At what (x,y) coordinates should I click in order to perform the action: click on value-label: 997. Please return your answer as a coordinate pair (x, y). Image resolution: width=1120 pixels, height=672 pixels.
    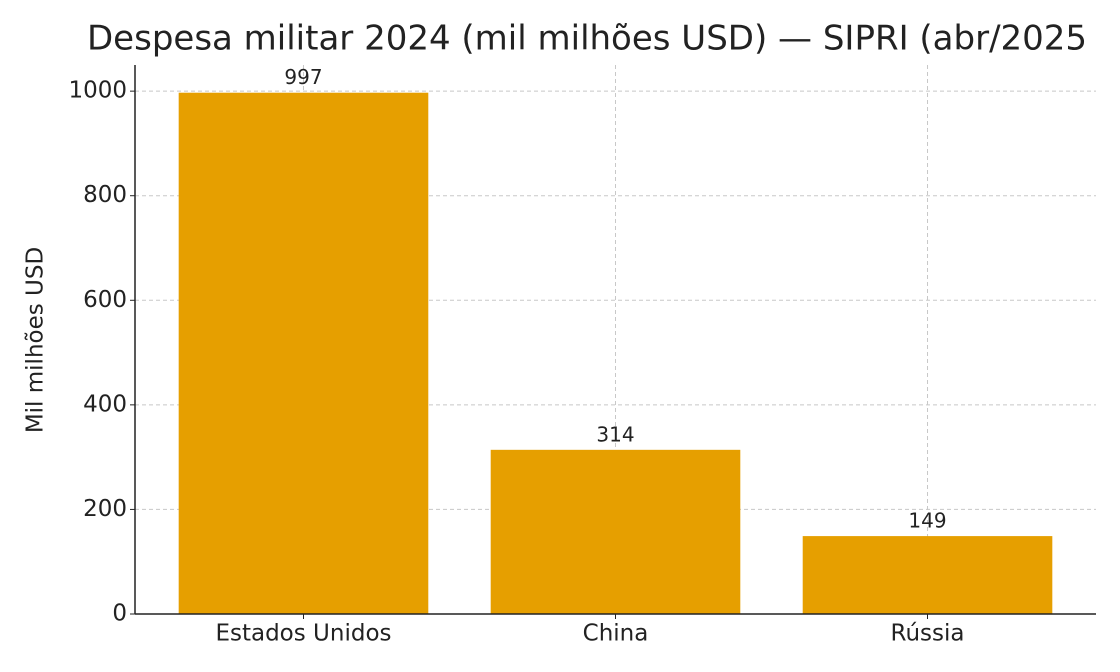
    Looking at the image, I should click on (303, 77).